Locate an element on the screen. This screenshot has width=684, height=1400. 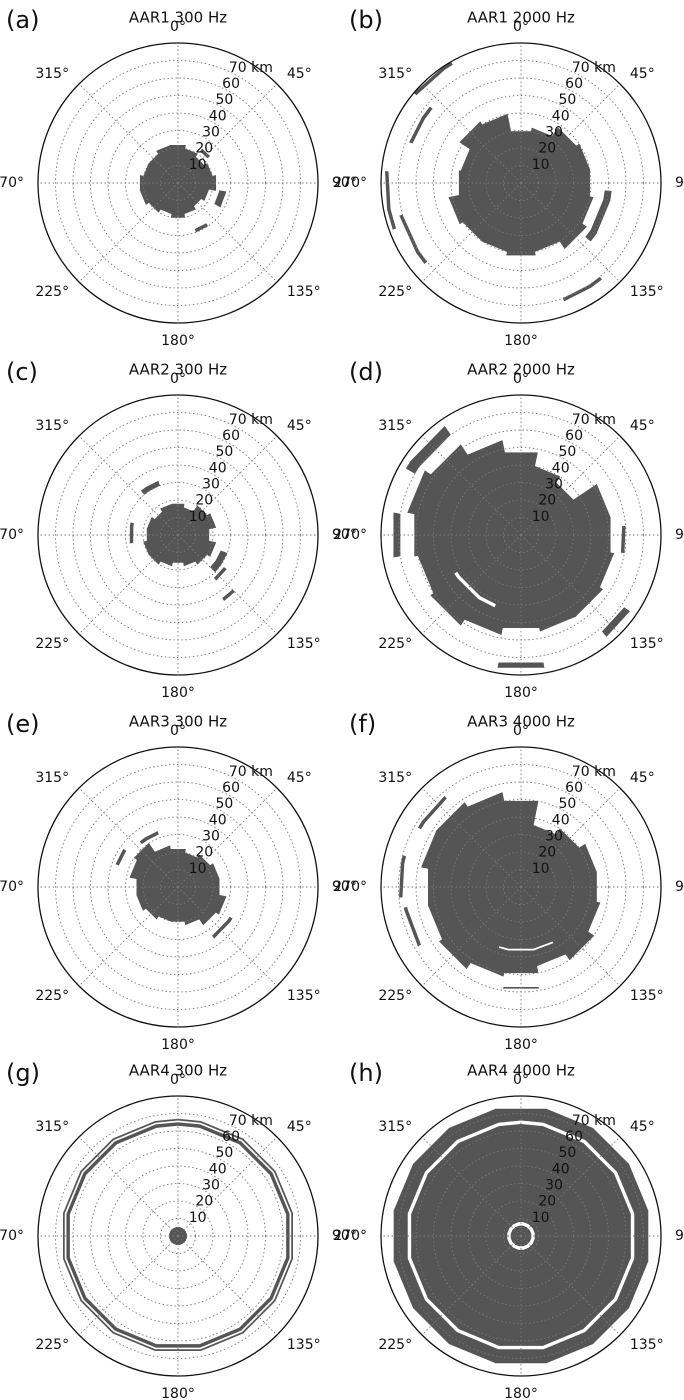
chart-title: AAR1 2000 Hz is located at coordinates (521, 18).